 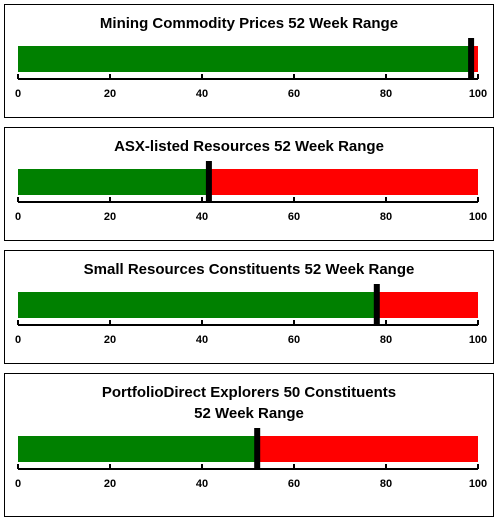 I want to click on gauge-3-below-segment, so click(x=197, y=305).